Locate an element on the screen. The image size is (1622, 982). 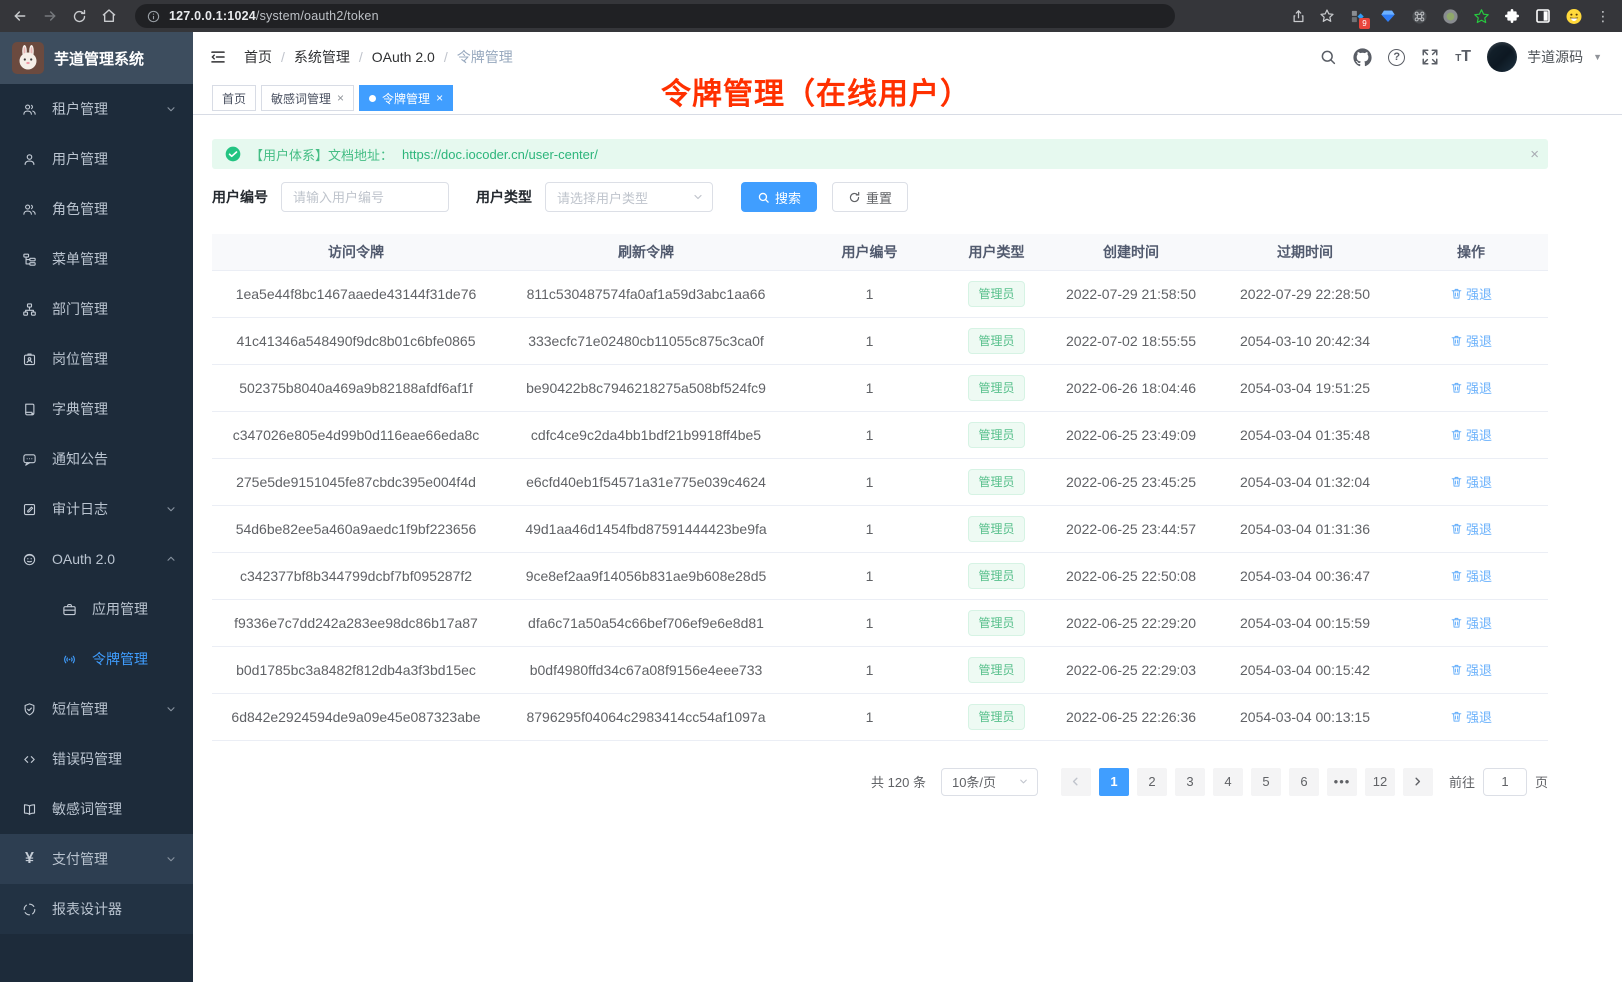
tenant-icon is located at coordinates (29, 109).